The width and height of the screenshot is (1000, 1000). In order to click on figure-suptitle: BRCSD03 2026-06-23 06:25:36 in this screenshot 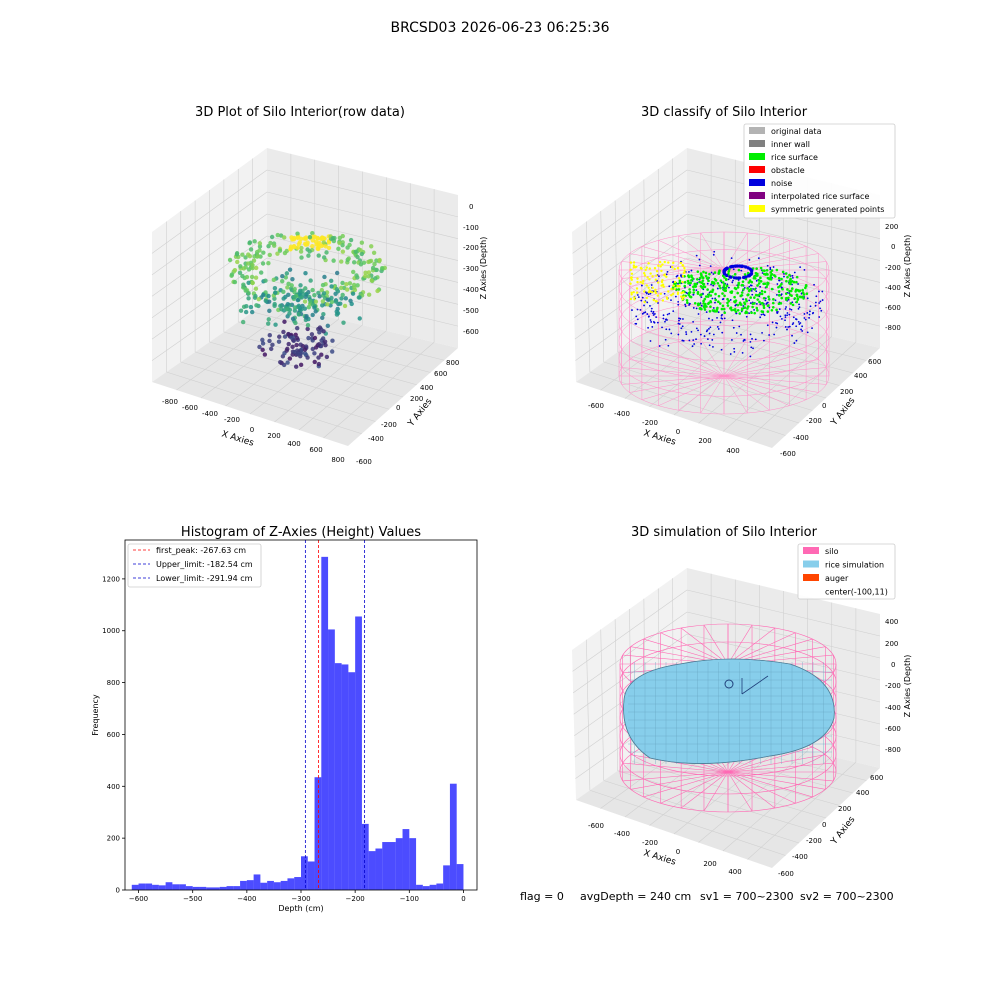, I will do `click(499, 28)`.